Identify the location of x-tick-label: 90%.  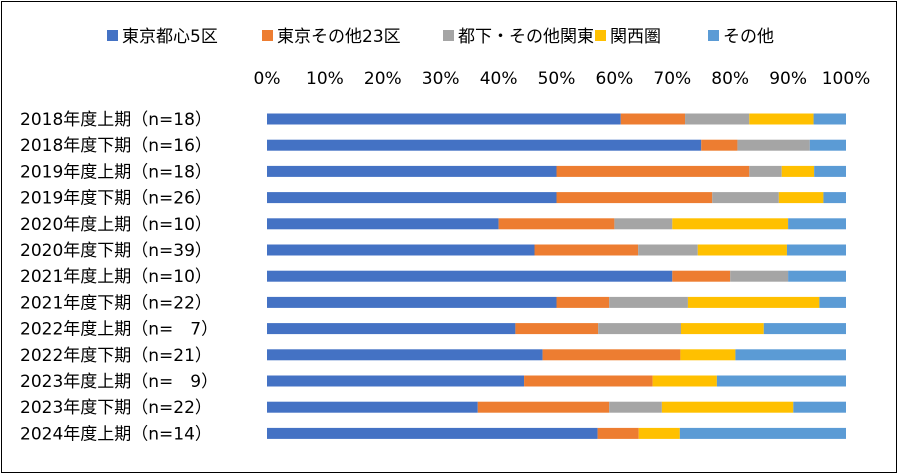
(788, 79).